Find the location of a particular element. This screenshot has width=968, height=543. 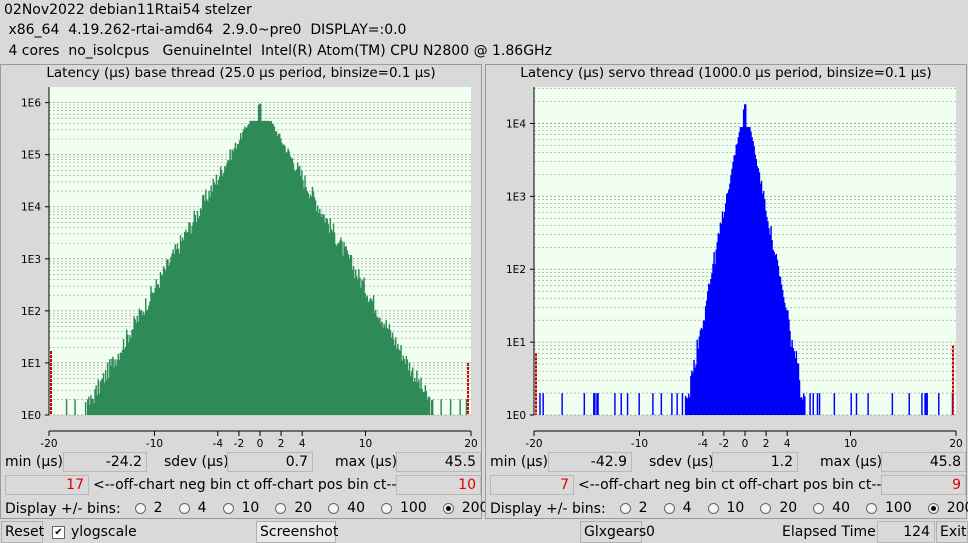

servo-bins-radio-40: 40 is located at coordinates (831, 508).